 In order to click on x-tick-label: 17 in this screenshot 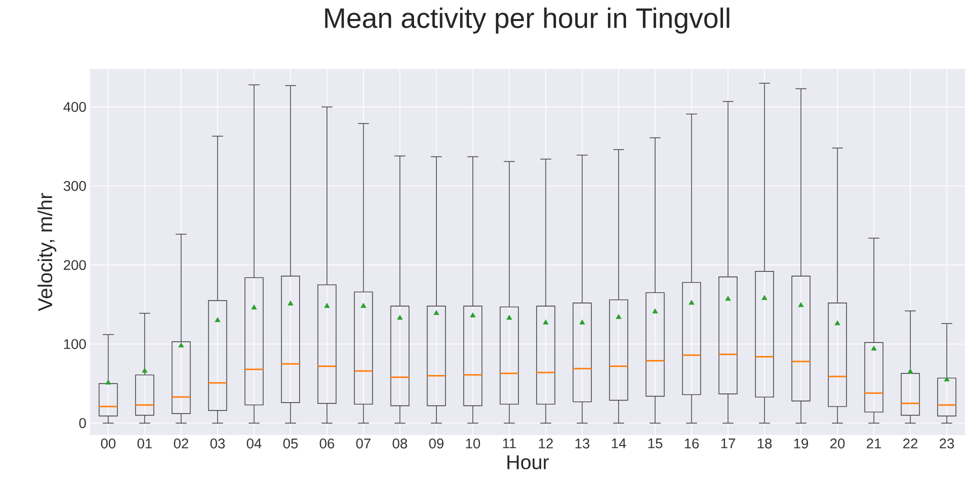, I will do `click(728, 443)`.